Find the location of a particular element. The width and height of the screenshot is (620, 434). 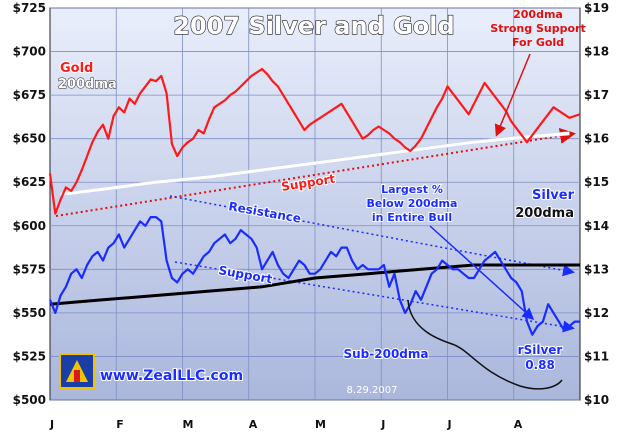

left-tick-label: $700 is located at coordinates (29, 52).